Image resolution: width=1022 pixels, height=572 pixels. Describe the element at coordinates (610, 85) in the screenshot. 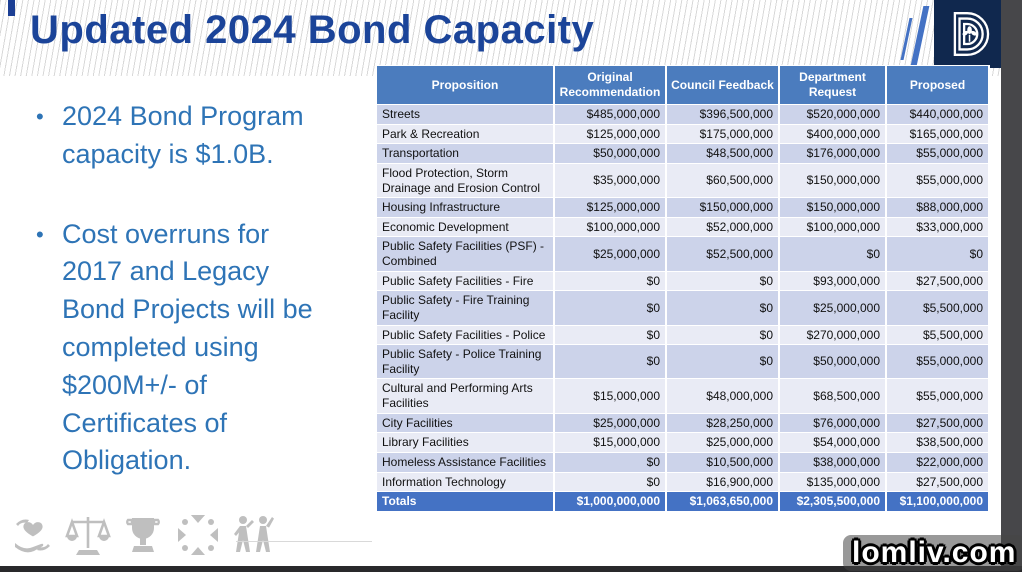

I see `column-header: Original Recommendation` at that location.